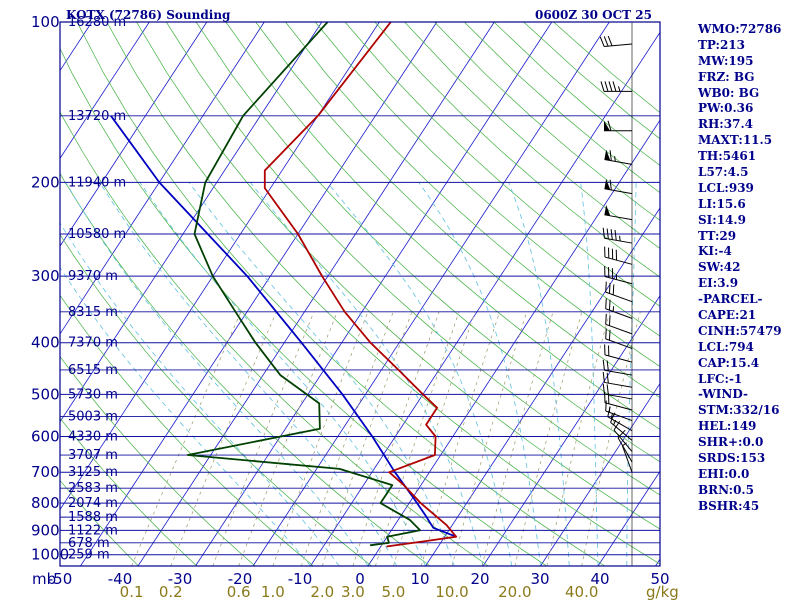 Image resolution: width=800 pixels, height=600 pixels. I want to click on sounding-index: L57:4.5, so click(723, 172).